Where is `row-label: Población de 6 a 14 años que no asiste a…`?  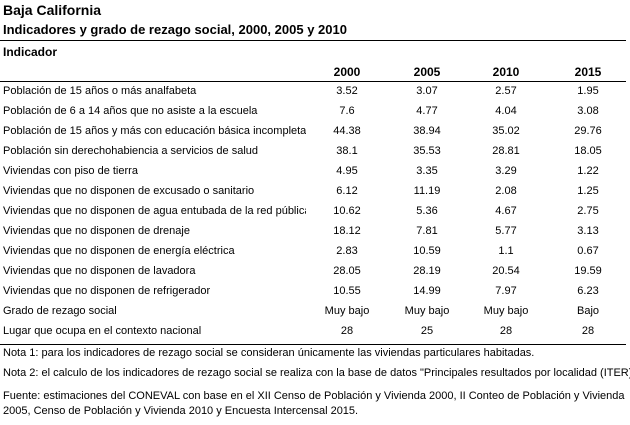 row-label: Población de 6 a 14 años que no asiste a… is located at coordinates (130, 111).